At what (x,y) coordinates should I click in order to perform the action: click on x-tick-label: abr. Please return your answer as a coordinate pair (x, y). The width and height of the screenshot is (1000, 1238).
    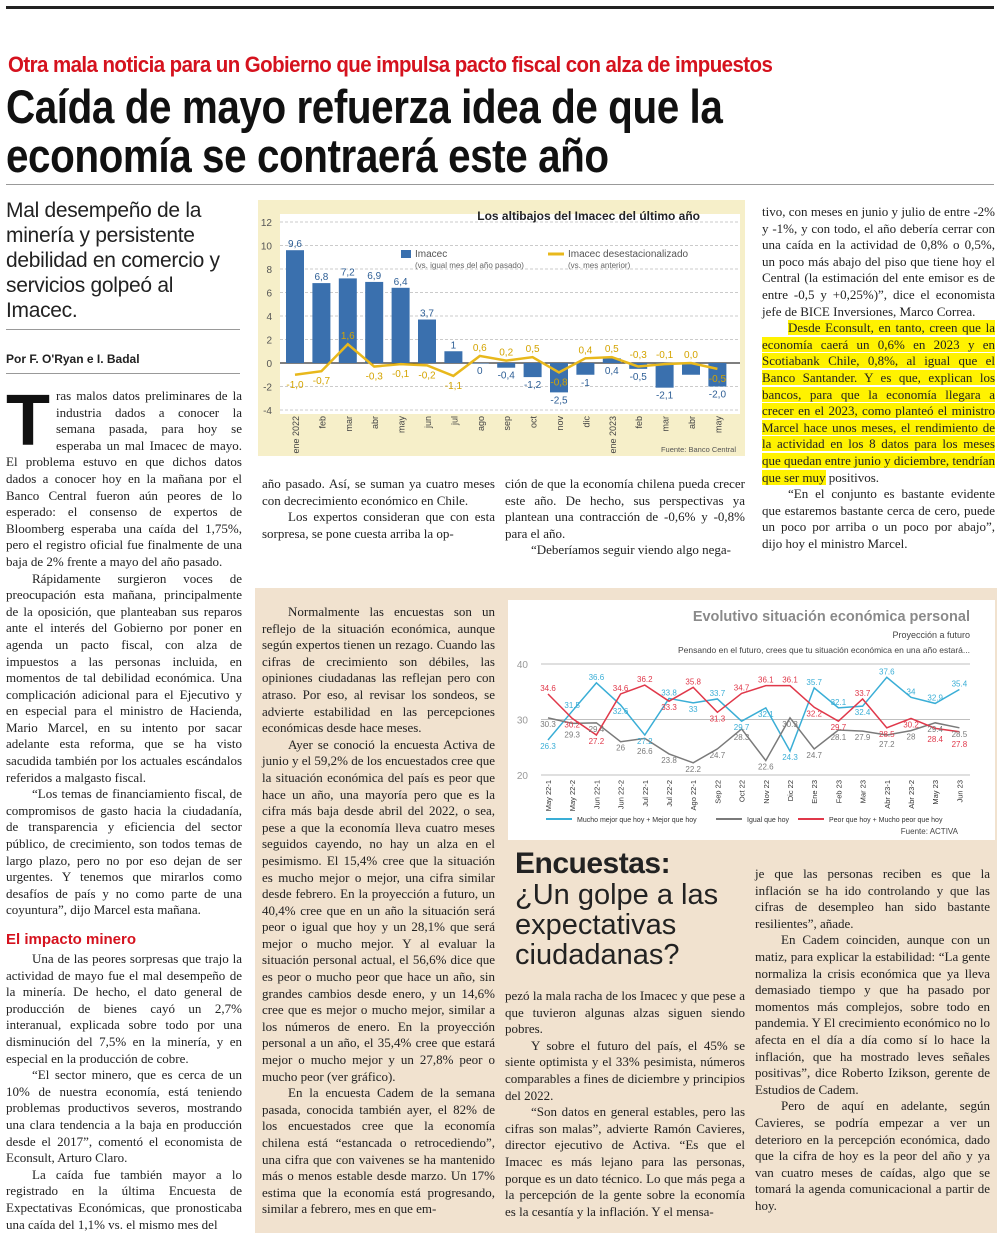
    Looking at the image, I should click on (692, 422).